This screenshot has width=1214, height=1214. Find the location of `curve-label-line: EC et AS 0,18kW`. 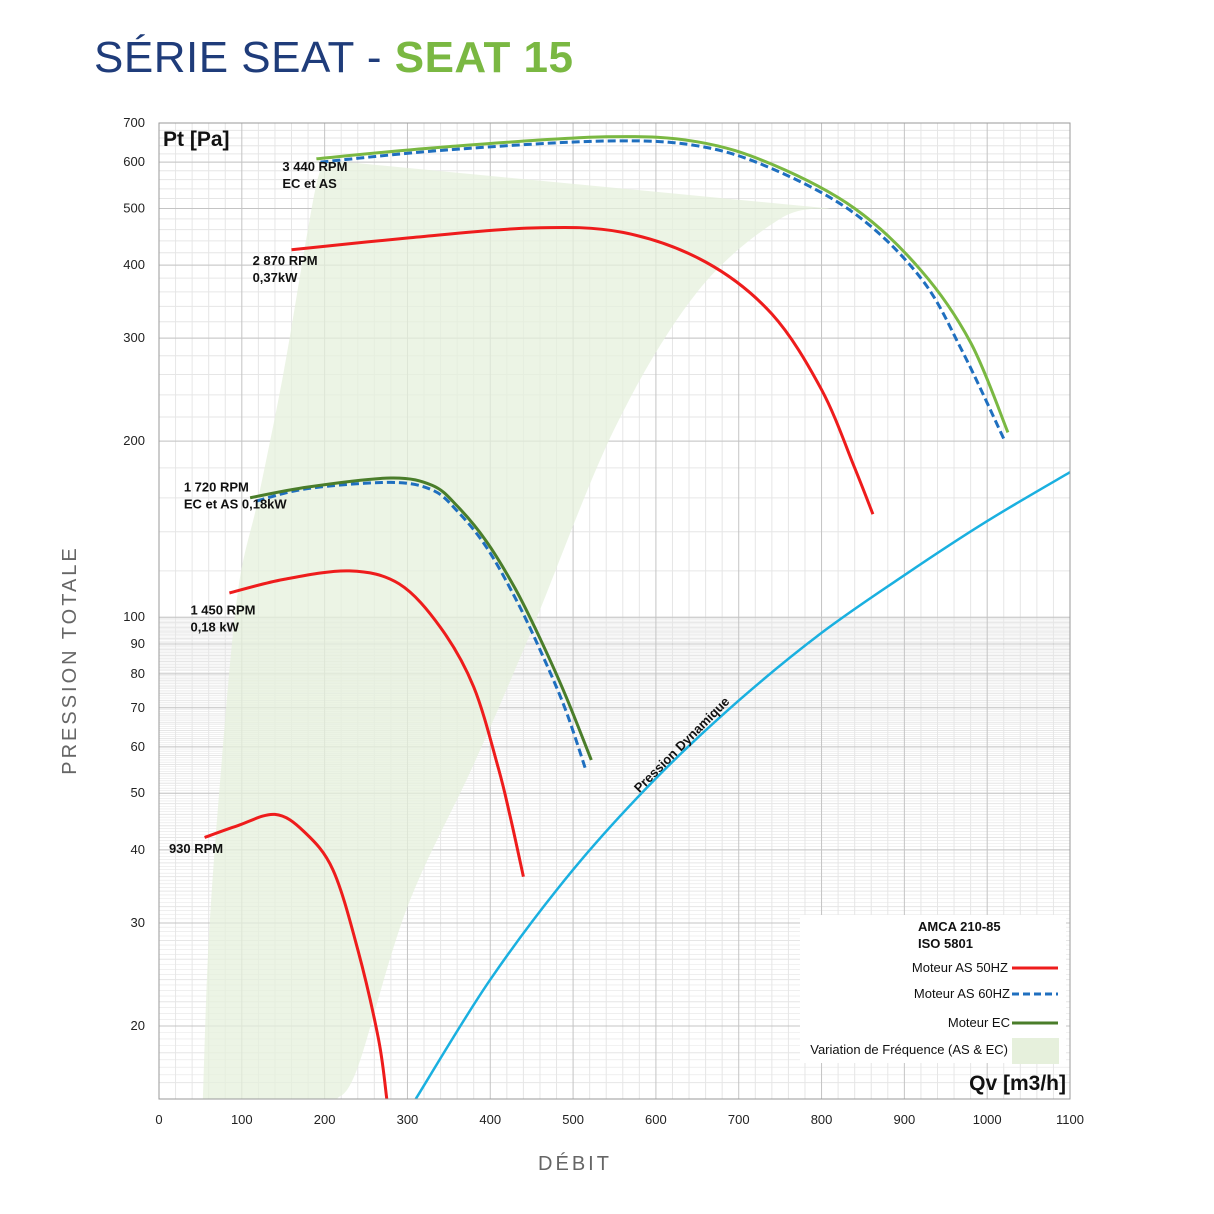

curve-label-line: EC et AS 0,18kW is located at coordinates (236, 504).